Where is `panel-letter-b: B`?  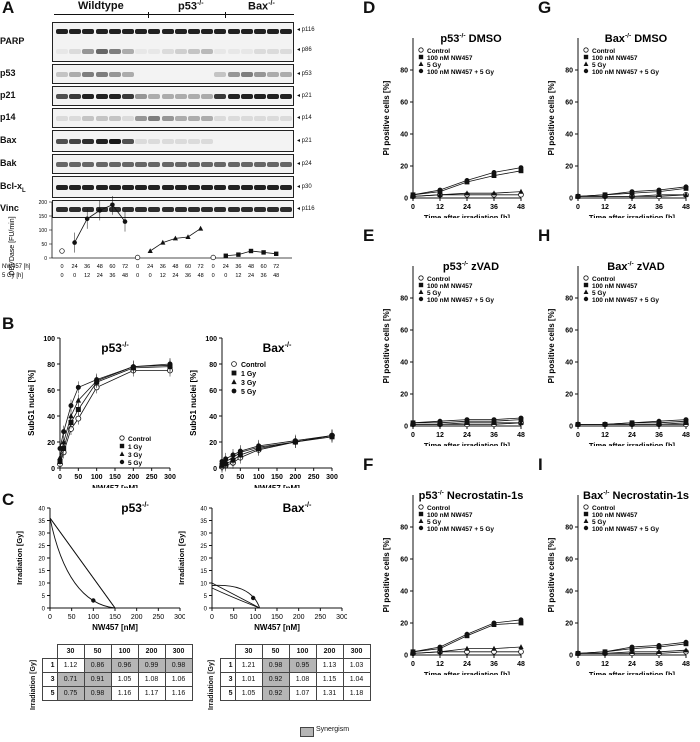
panel-letter-b: B is located at coordinates (8, 323).